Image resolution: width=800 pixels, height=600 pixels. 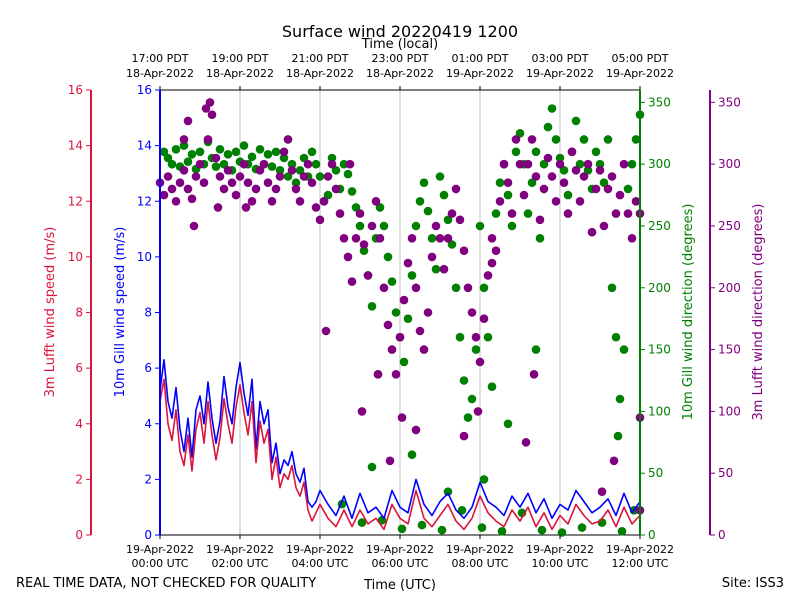 What do you see at coordinates (729, 288) in the screenshot?
I see `lufft_dir-tick-label: 200` at bounding box center [729, 288].